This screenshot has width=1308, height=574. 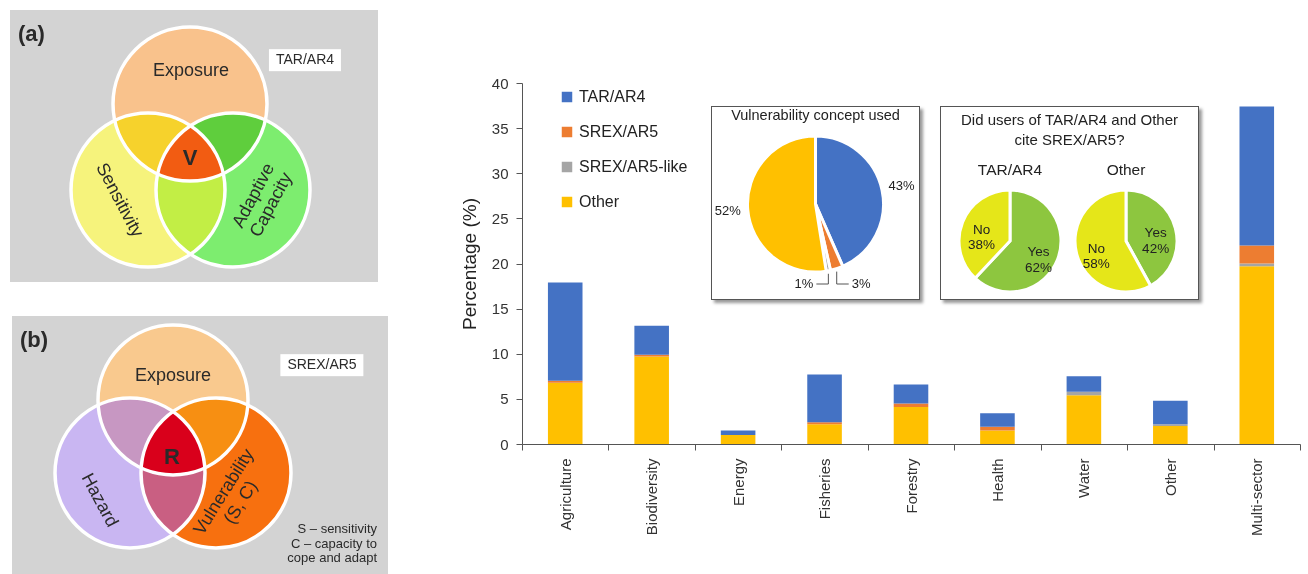 What do you see at coordinates (861, 283) in the screenshot?
I see `data-label: 3%` at bounding box center [861, 283].